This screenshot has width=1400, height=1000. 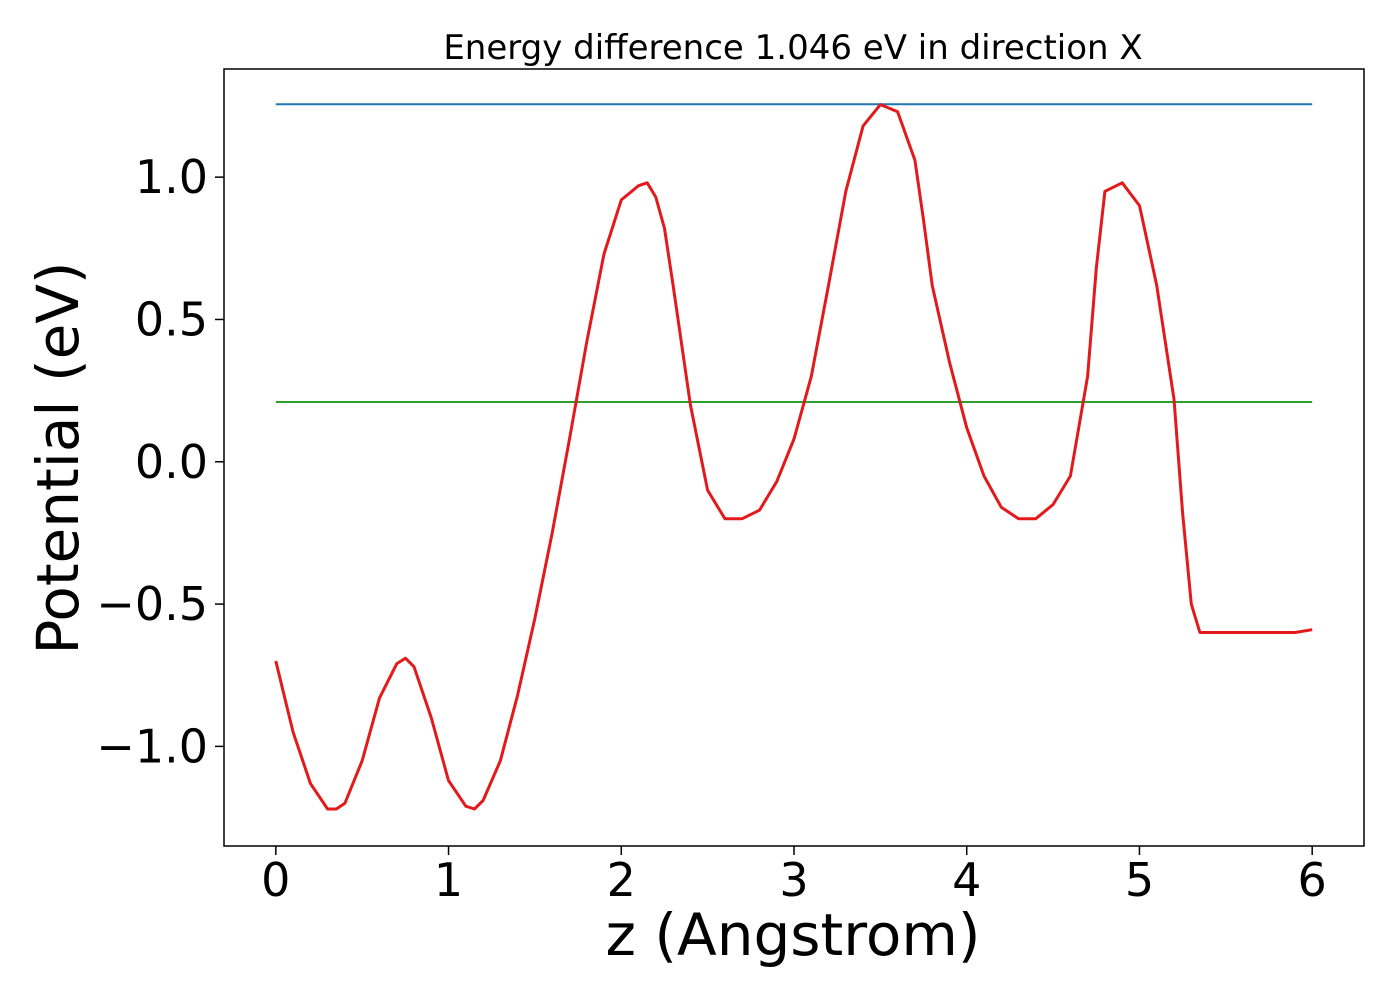 What do you see at coordinates (171, 319) in the screenshot?
I see `y-tick-label: 0.5` at bounding box center [171, 319].